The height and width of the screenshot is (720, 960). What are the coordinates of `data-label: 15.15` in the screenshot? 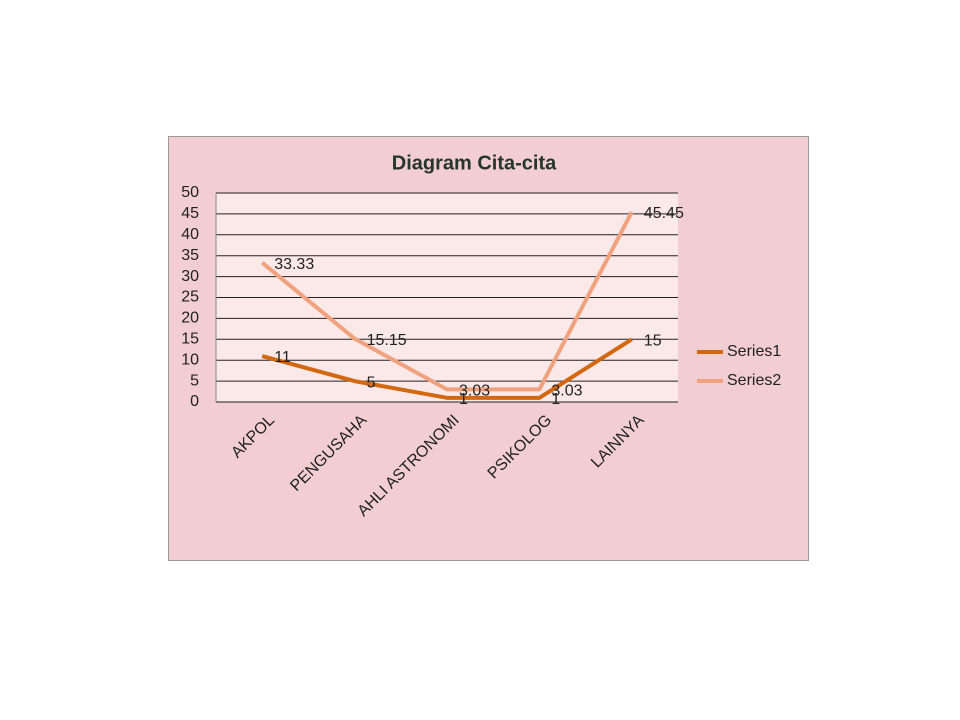 It's located at (387, 340).